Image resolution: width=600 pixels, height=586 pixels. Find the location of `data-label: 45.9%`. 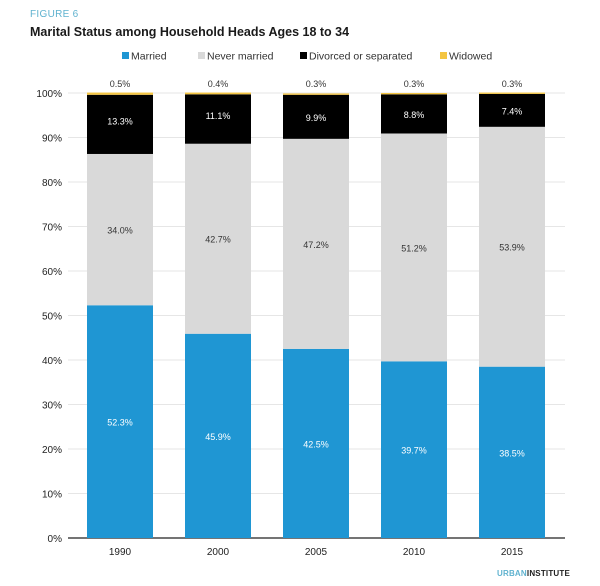

data-label: 45.9% is located at coordinates (218, 437).